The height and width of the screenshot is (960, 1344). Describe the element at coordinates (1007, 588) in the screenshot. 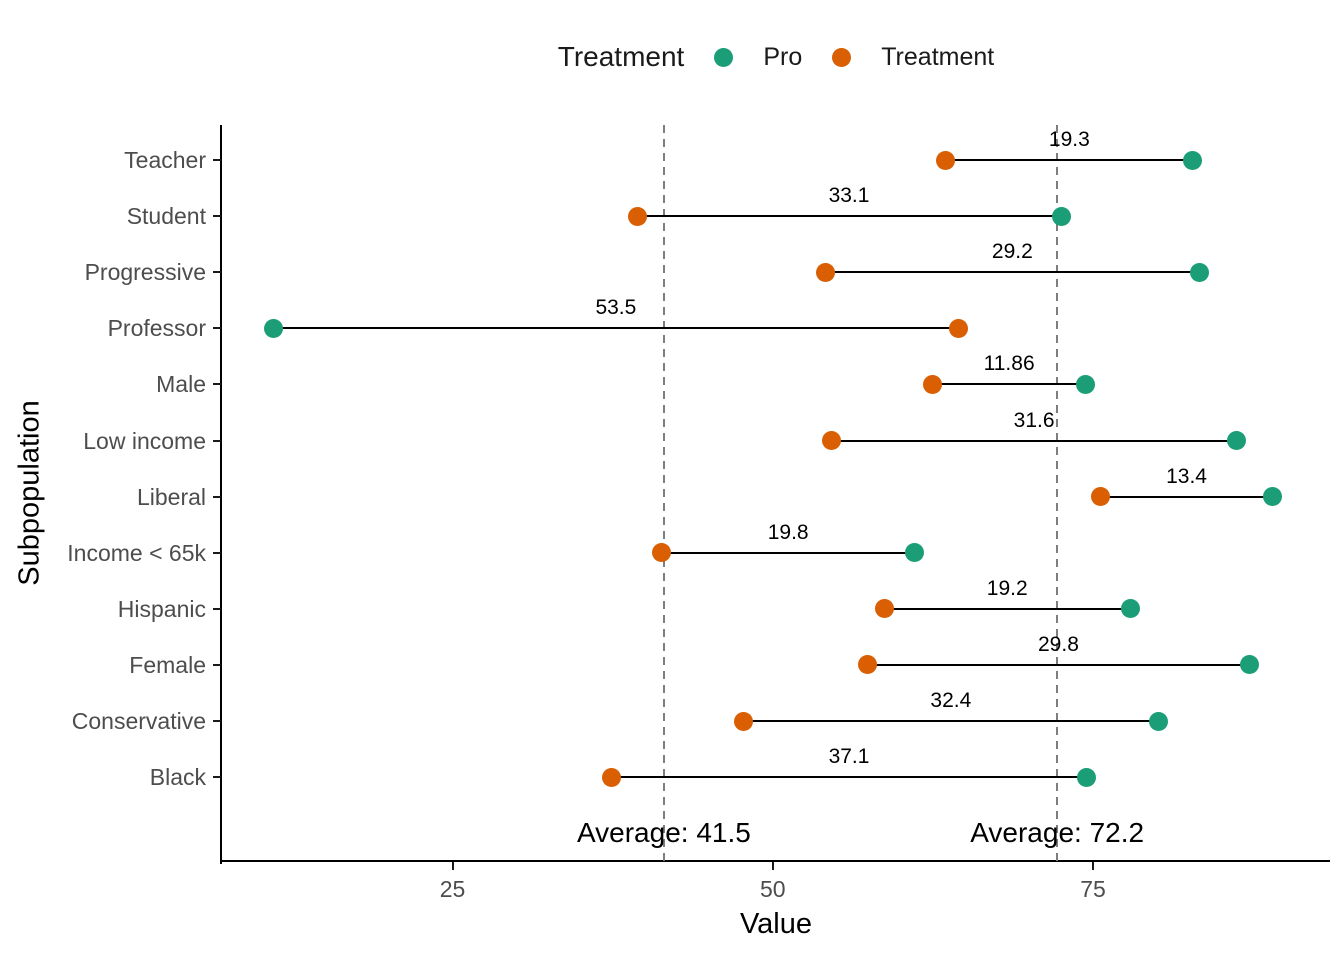

I see `difference-label: 19.2` at that location.